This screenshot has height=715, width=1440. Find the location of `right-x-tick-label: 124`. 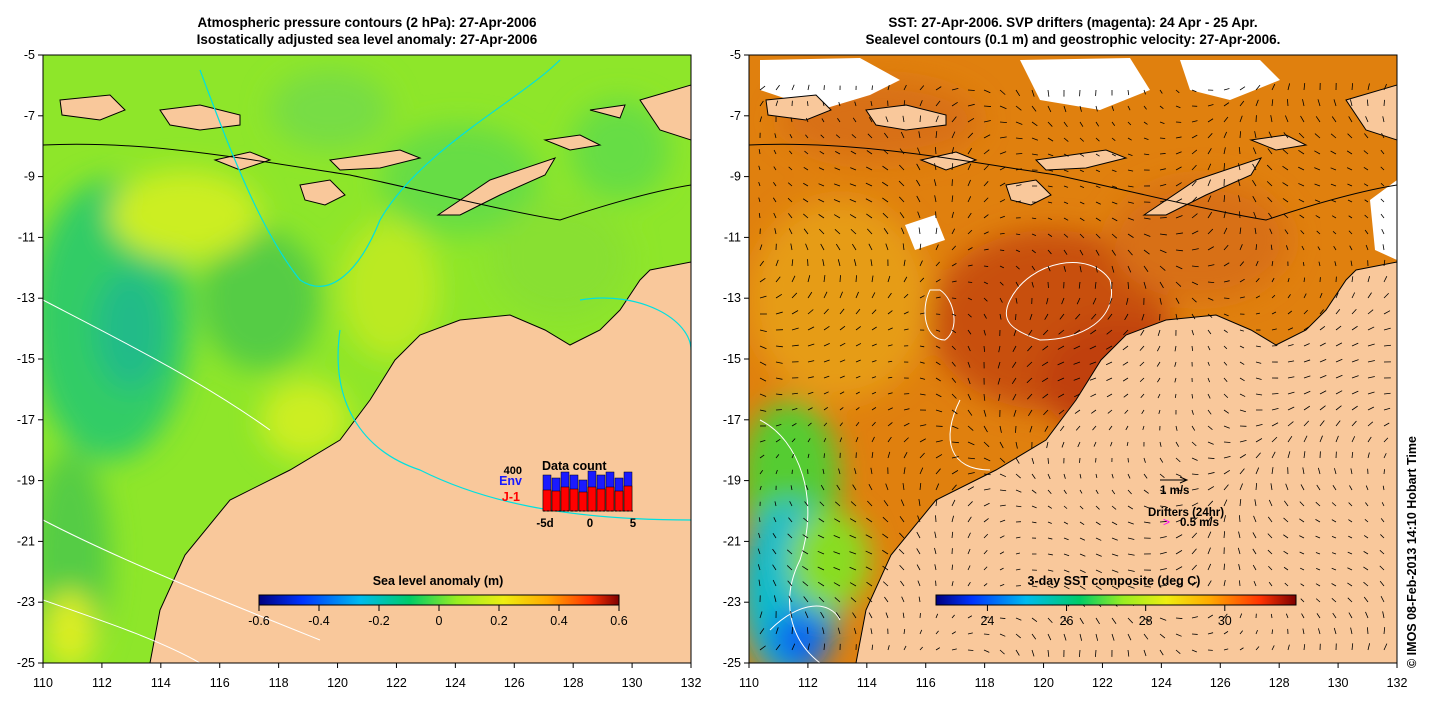

right-x-tick-label: 124 is located at coordinates (1161, 683).